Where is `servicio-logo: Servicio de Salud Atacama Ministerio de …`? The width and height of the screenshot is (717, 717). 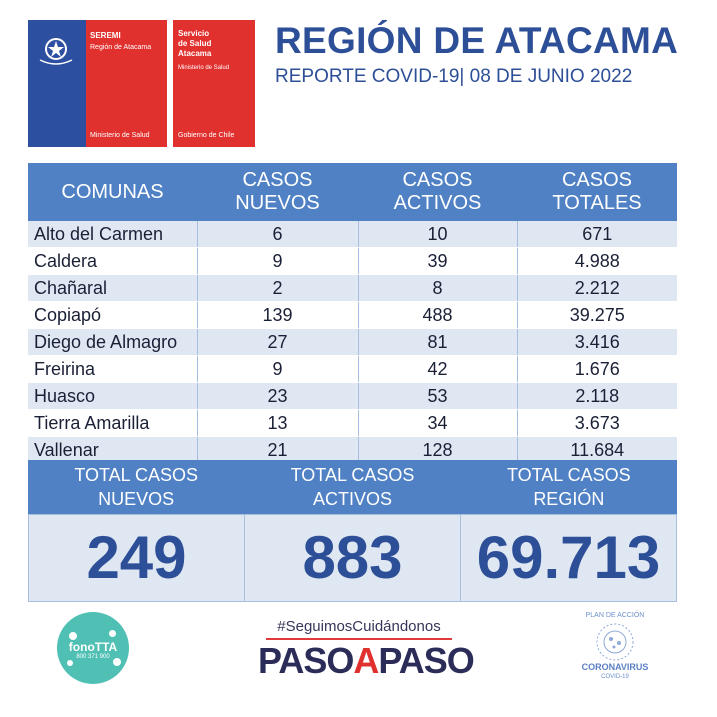 servicio-logo: Servicio de Salud Atacama Ministerio de … is located at coordinates (214, 83).